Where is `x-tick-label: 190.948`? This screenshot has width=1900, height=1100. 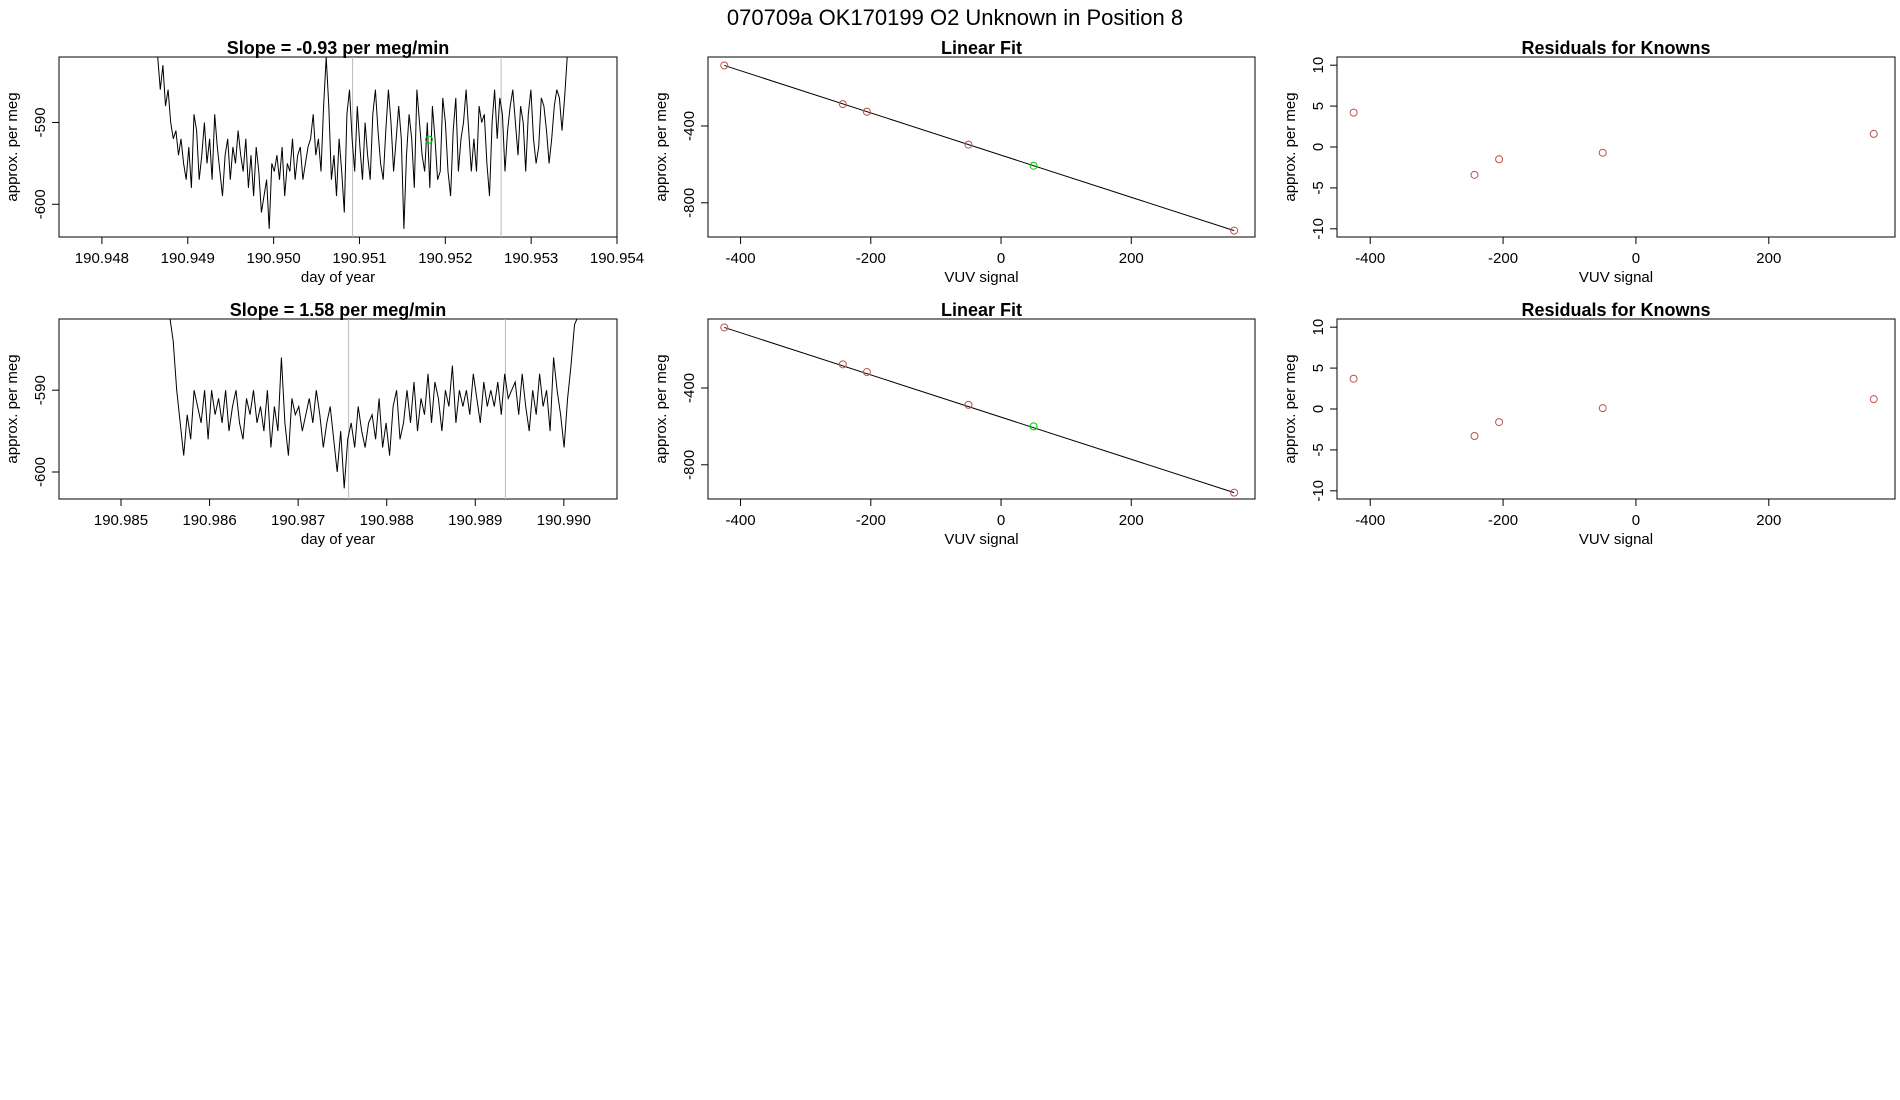
x-tick-label: 190.948 is located at coordinates (102, 258).